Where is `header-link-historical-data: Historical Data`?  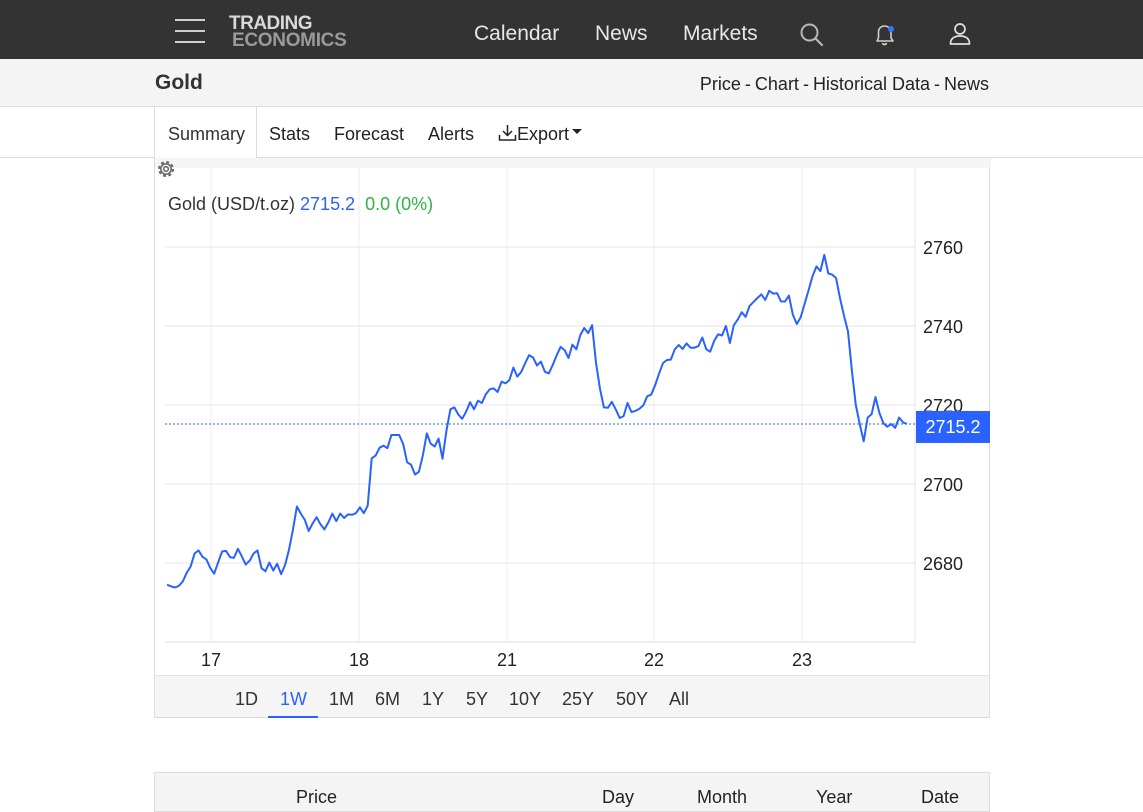
header-link-historical-data: Historical Data is located at coordinates (871, 84).